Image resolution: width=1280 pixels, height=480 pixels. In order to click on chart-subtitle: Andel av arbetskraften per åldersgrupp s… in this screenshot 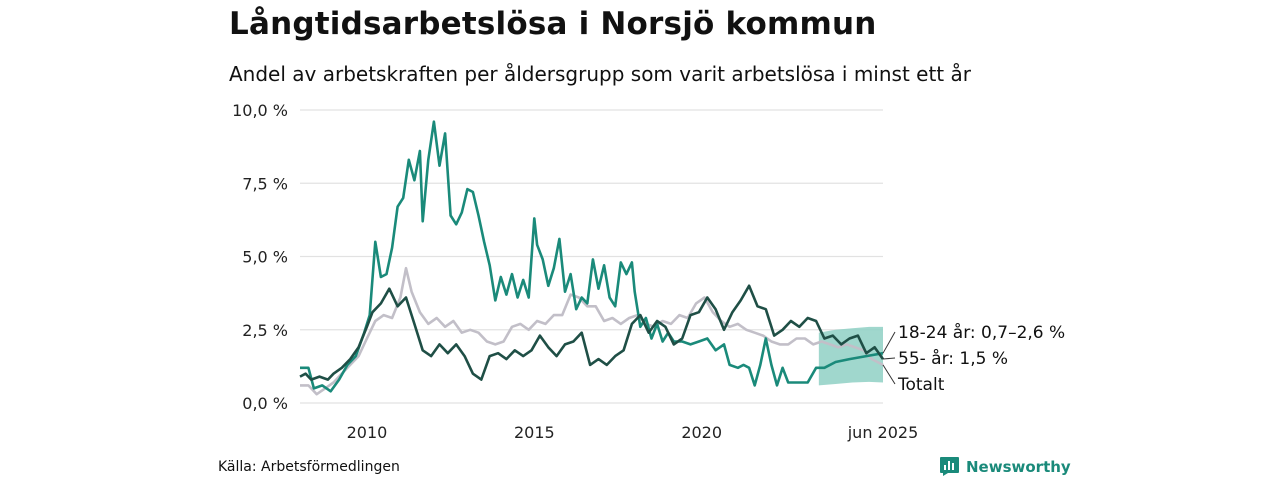, I will do `click(600, 74)`.